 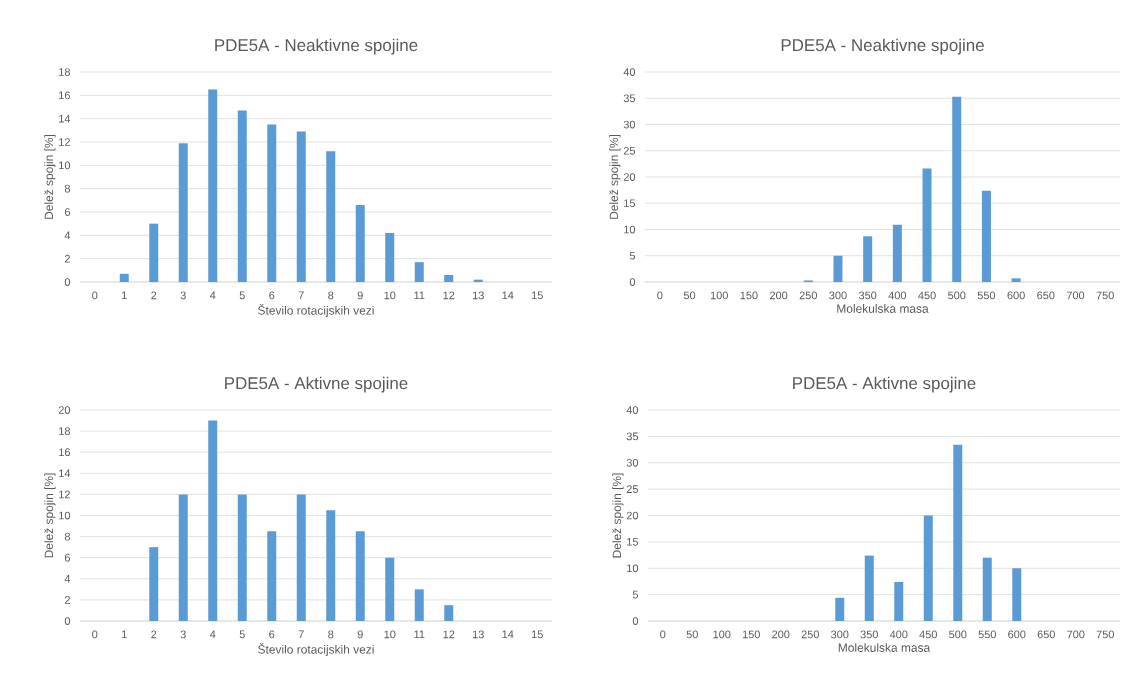 What do you see at coordinates (242, 634) in the screenshot?
I see `x-tick-label: 5` at bounding box center [242, 634].